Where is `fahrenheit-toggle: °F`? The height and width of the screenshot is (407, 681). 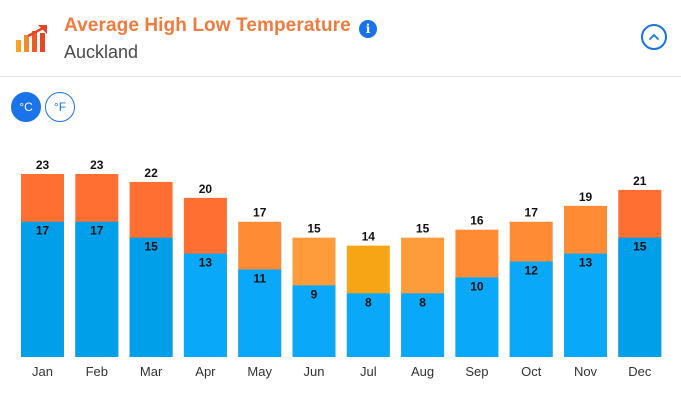 fahrenheit-toggle: °F is located at coordinates (60, 107).